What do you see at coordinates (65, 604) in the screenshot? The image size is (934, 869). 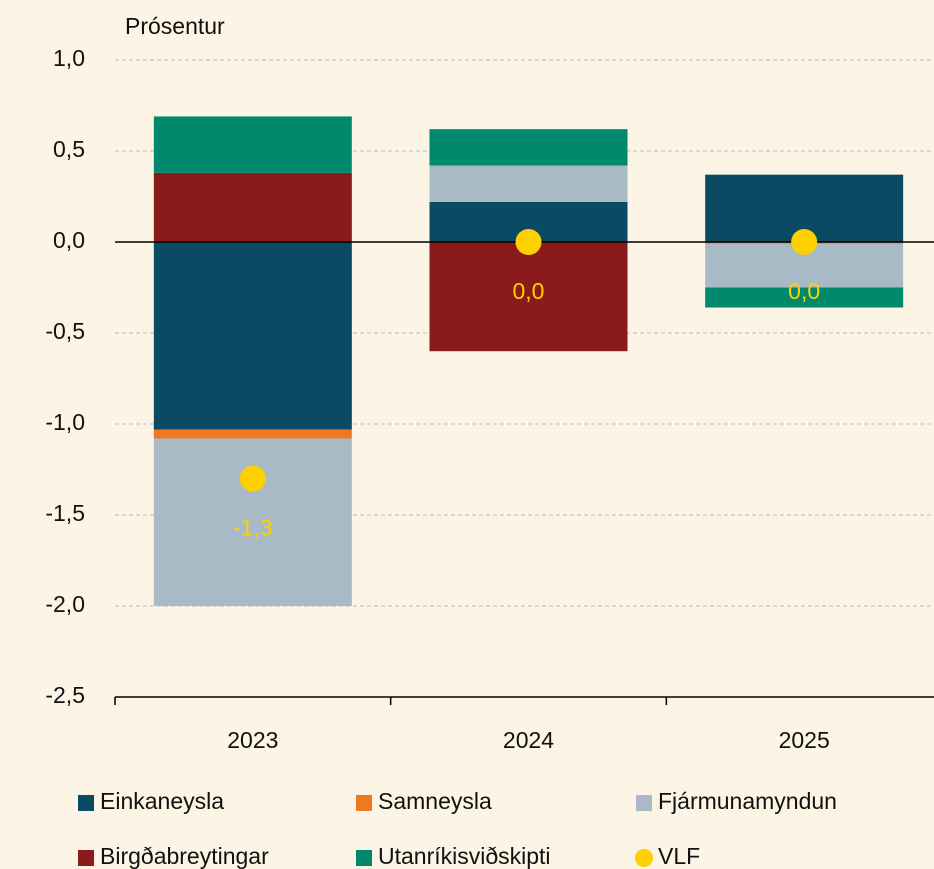 I see `y-tick-label: -2,0` at bounding box center [65, 604].